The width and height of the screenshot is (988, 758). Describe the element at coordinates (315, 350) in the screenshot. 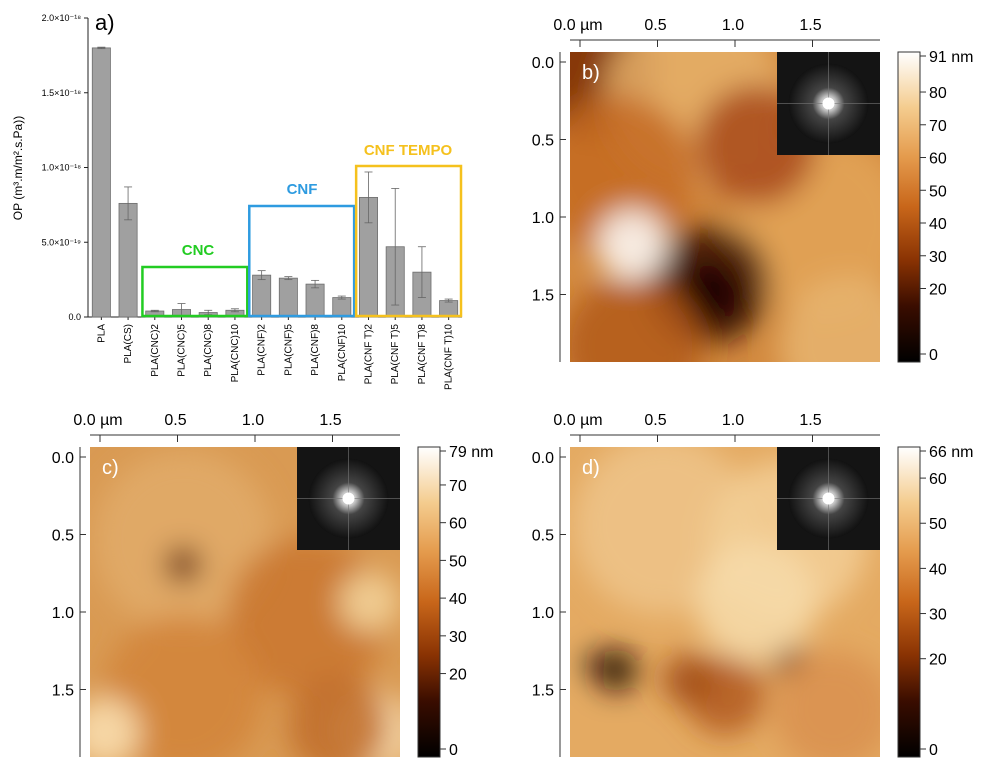

I see `x-tick-label: PLA(CNF)8` at that location.